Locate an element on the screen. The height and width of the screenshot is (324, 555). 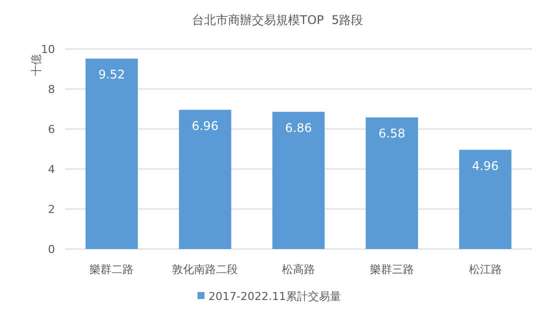
legend-label: 2017-2022.11累計交易量 is located at coordinates (274, 296).